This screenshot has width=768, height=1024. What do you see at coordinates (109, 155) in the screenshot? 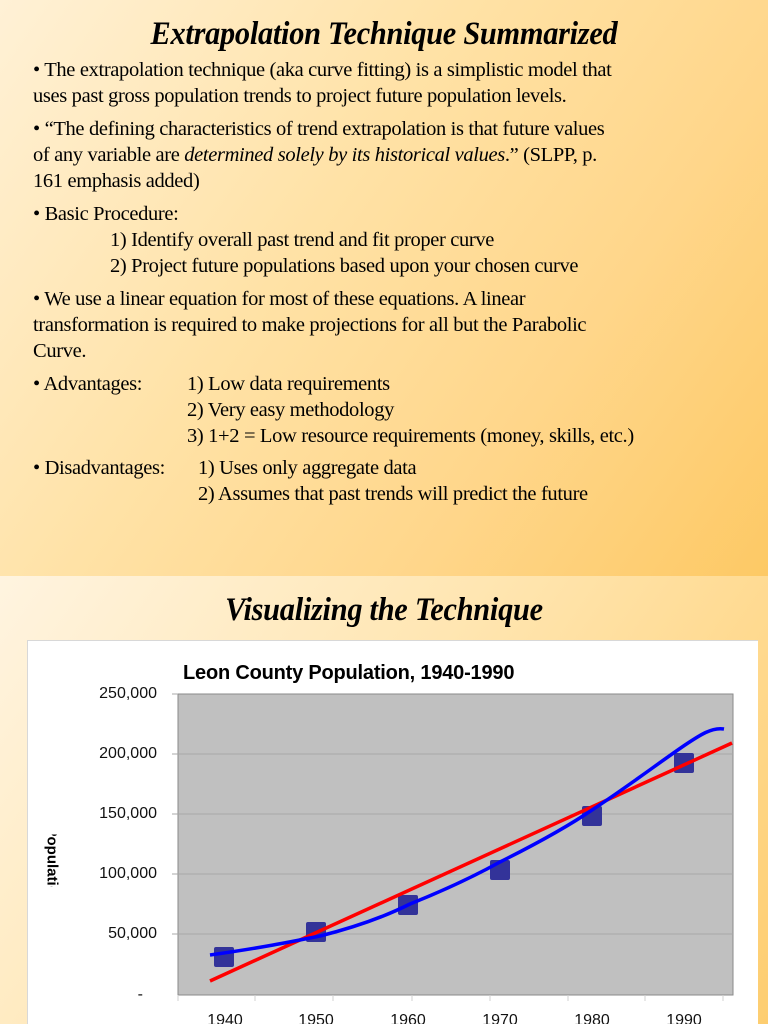
I see `bullet-2-text-pre: of any variable are` at bounding box center [109, 155].